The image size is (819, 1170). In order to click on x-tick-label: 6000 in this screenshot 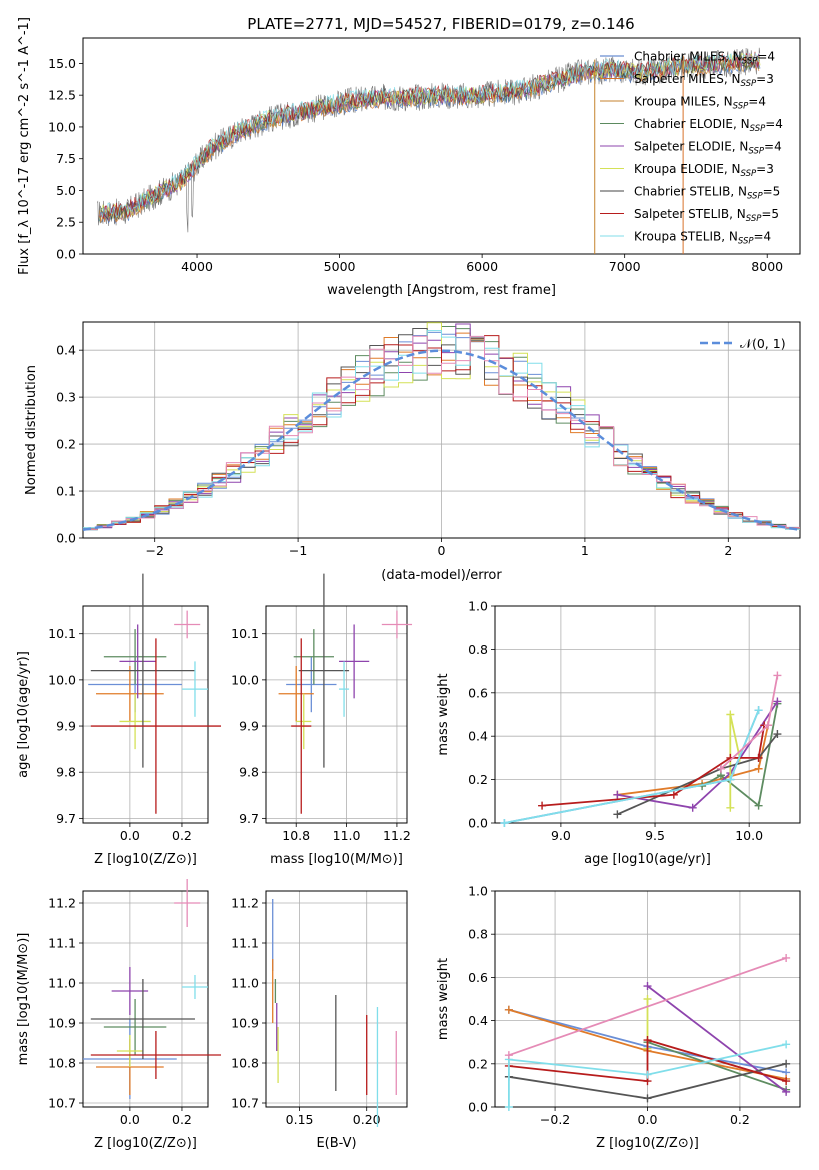, I will do `click(482, 266)`.